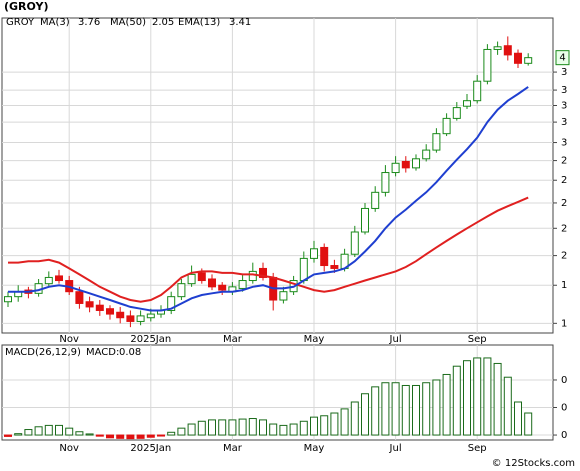  What do you see at coordinates (43, 352) in the screenshot?
I see `panel-title: MACD(26,12,9)` at bounding box center [43, 352].